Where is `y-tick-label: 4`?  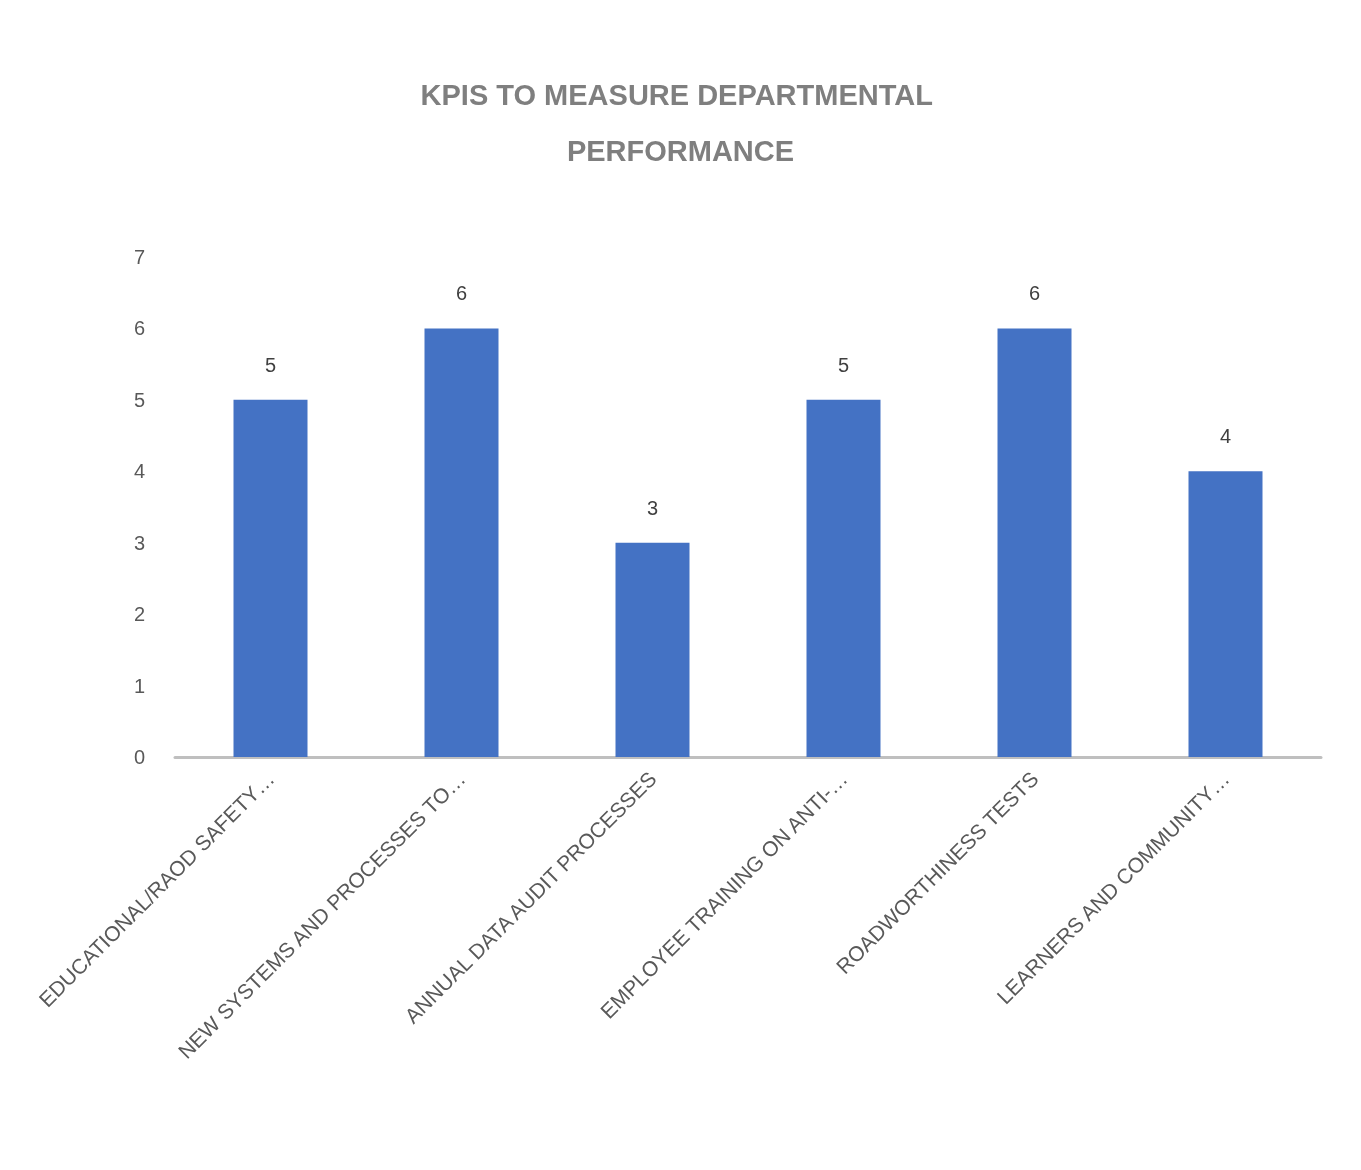
y-tick-label: 4 is located at coordinates (139, 471).